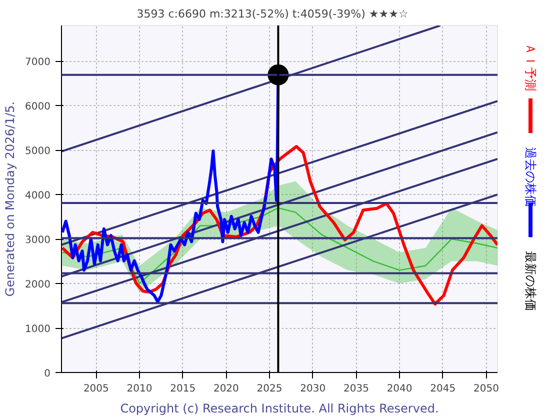  I want to click on x-tick-label: 2040, so click(399, 389).